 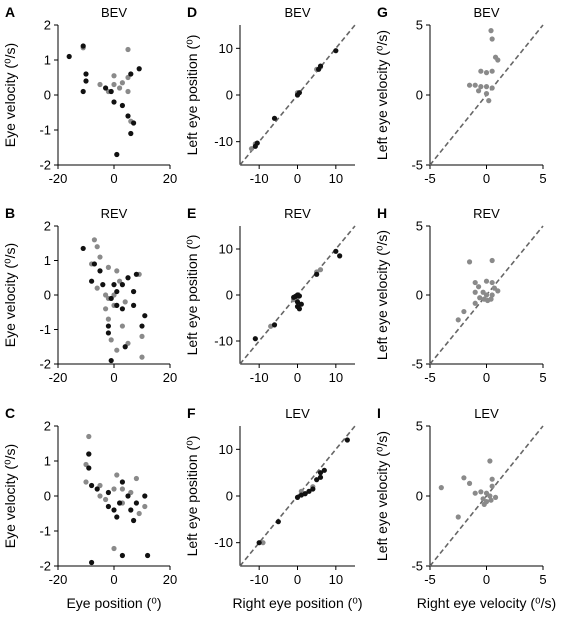 What do you see at coordinates (10, 12) in the screenshot?
I see `panel-letter: A` at bounding box center [10, 12].